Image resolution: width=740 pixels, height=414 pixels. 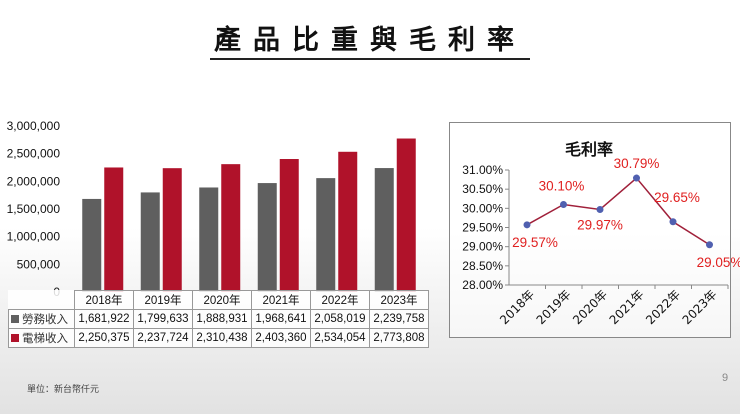 I want to click on table-cell: 2,058,019, so click(x=340, y=319).